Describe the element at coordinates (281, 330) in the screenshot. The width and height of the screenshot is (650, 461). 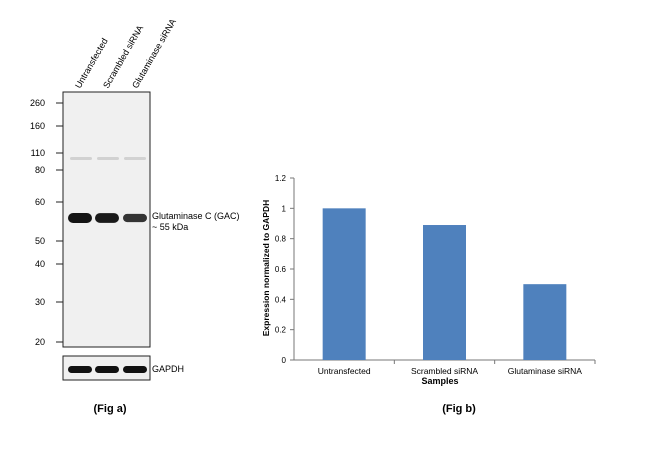
I see `y-tick-label: 0.2` at that location.